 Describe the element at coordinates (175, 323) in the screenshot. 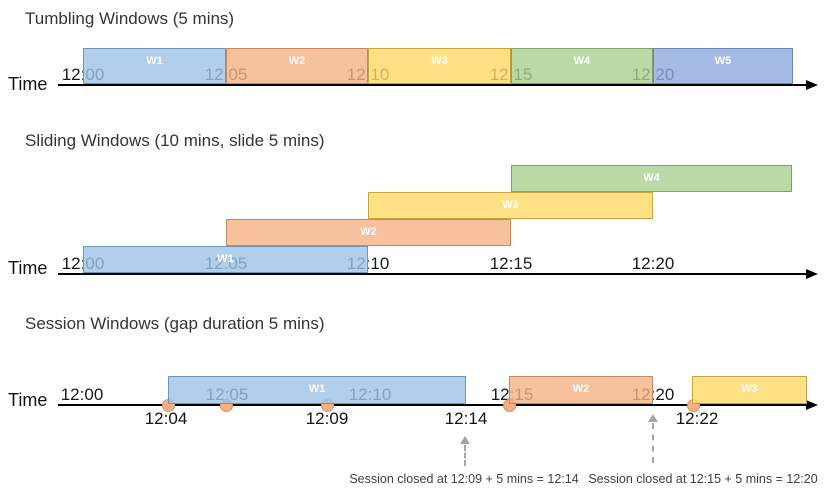

I see `session-windows-title: Session Windows (gap duration 5 mins)` at that location.